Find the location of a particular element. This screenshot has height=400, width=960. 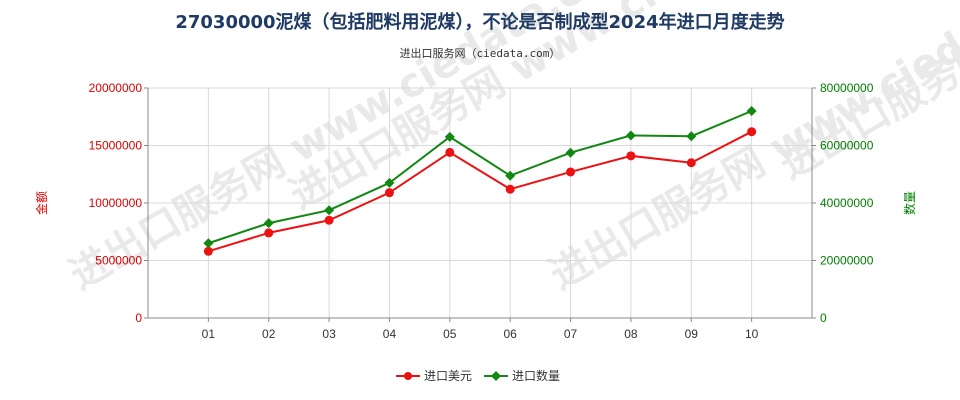

legend-item-series-1: 进口美元 is located at coordinates (434, 376).